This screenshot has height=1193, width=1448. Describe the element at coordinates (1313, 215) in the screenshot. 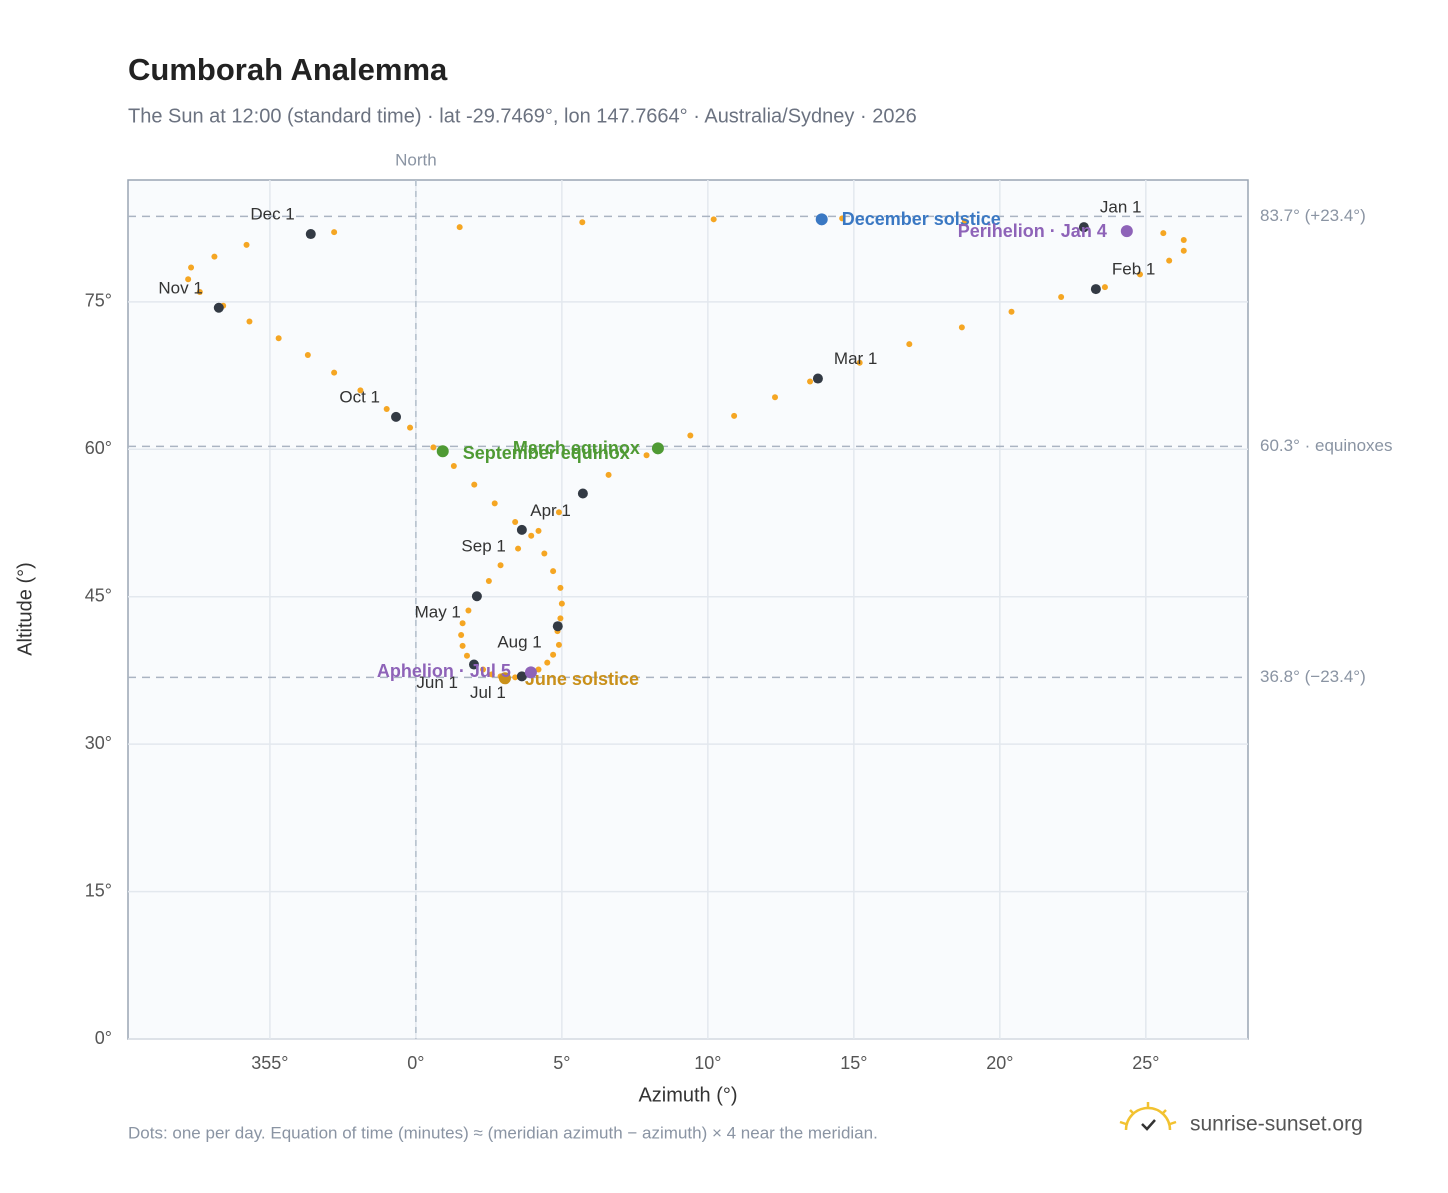

I see `reference-label: 83.7° (+23.4°)` at that location.